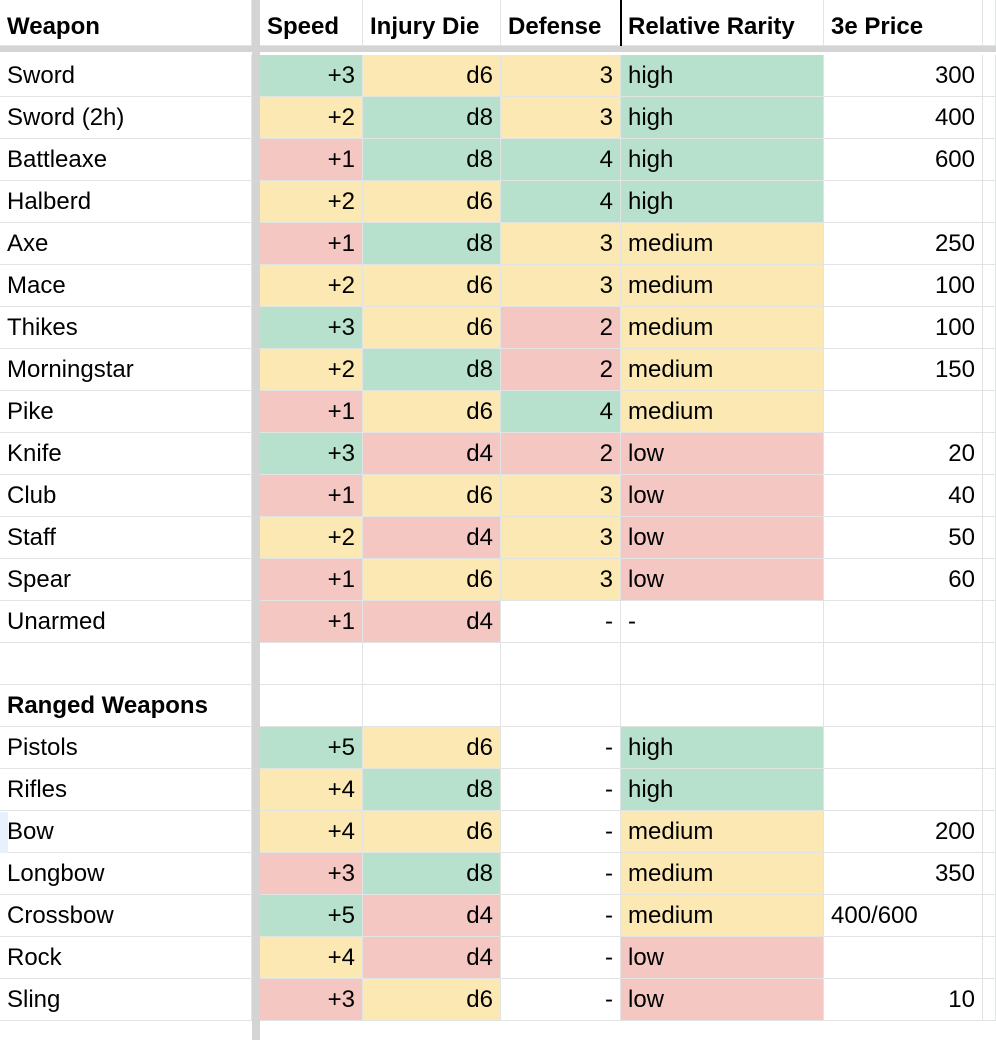 This screenshot has width=996, height=1040. What do you see at coordinates (126, 538) in the screenshot?
I see `weapon-cell: Staff` at bounding box center [126, 538].